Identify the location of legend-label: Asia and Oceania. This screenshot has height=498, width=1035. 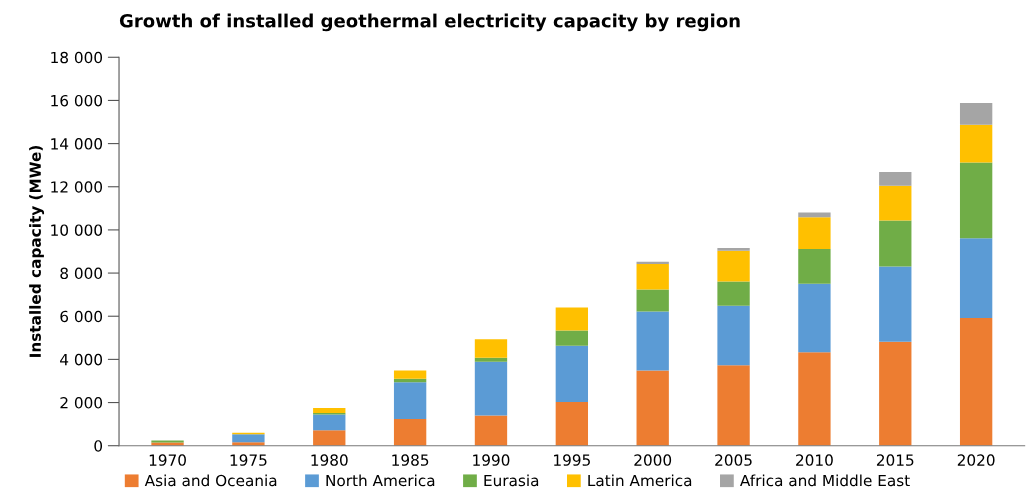
(210, 480).